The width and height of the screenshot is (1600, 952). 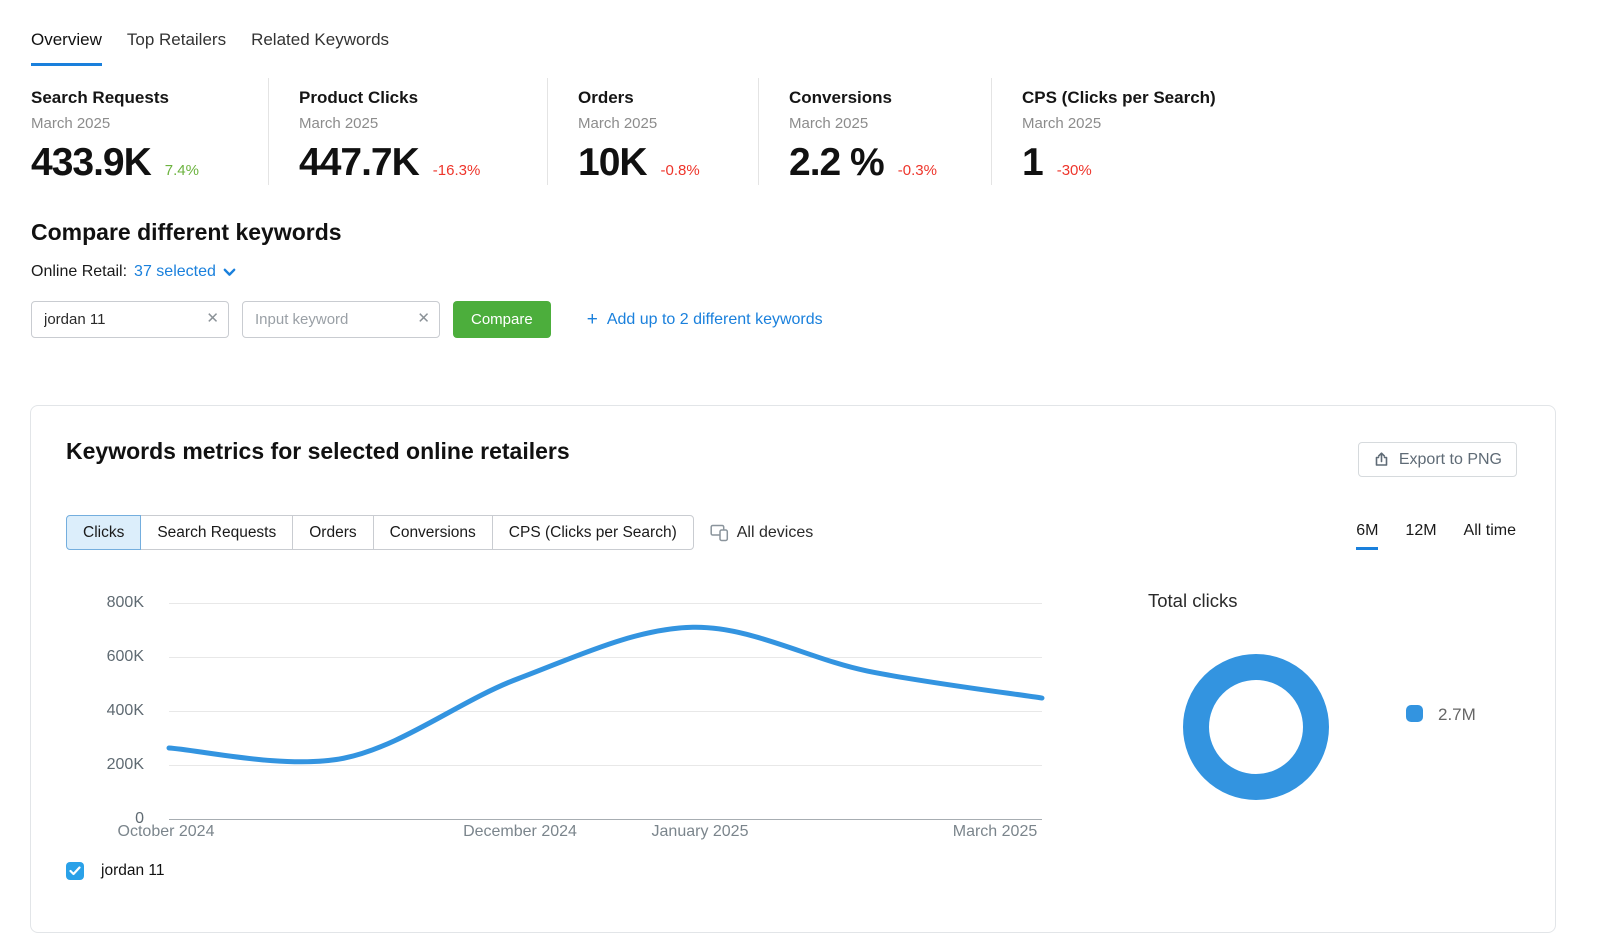 I want to click on compare-heading: Compare different keywords, so click(x=186, y=232).